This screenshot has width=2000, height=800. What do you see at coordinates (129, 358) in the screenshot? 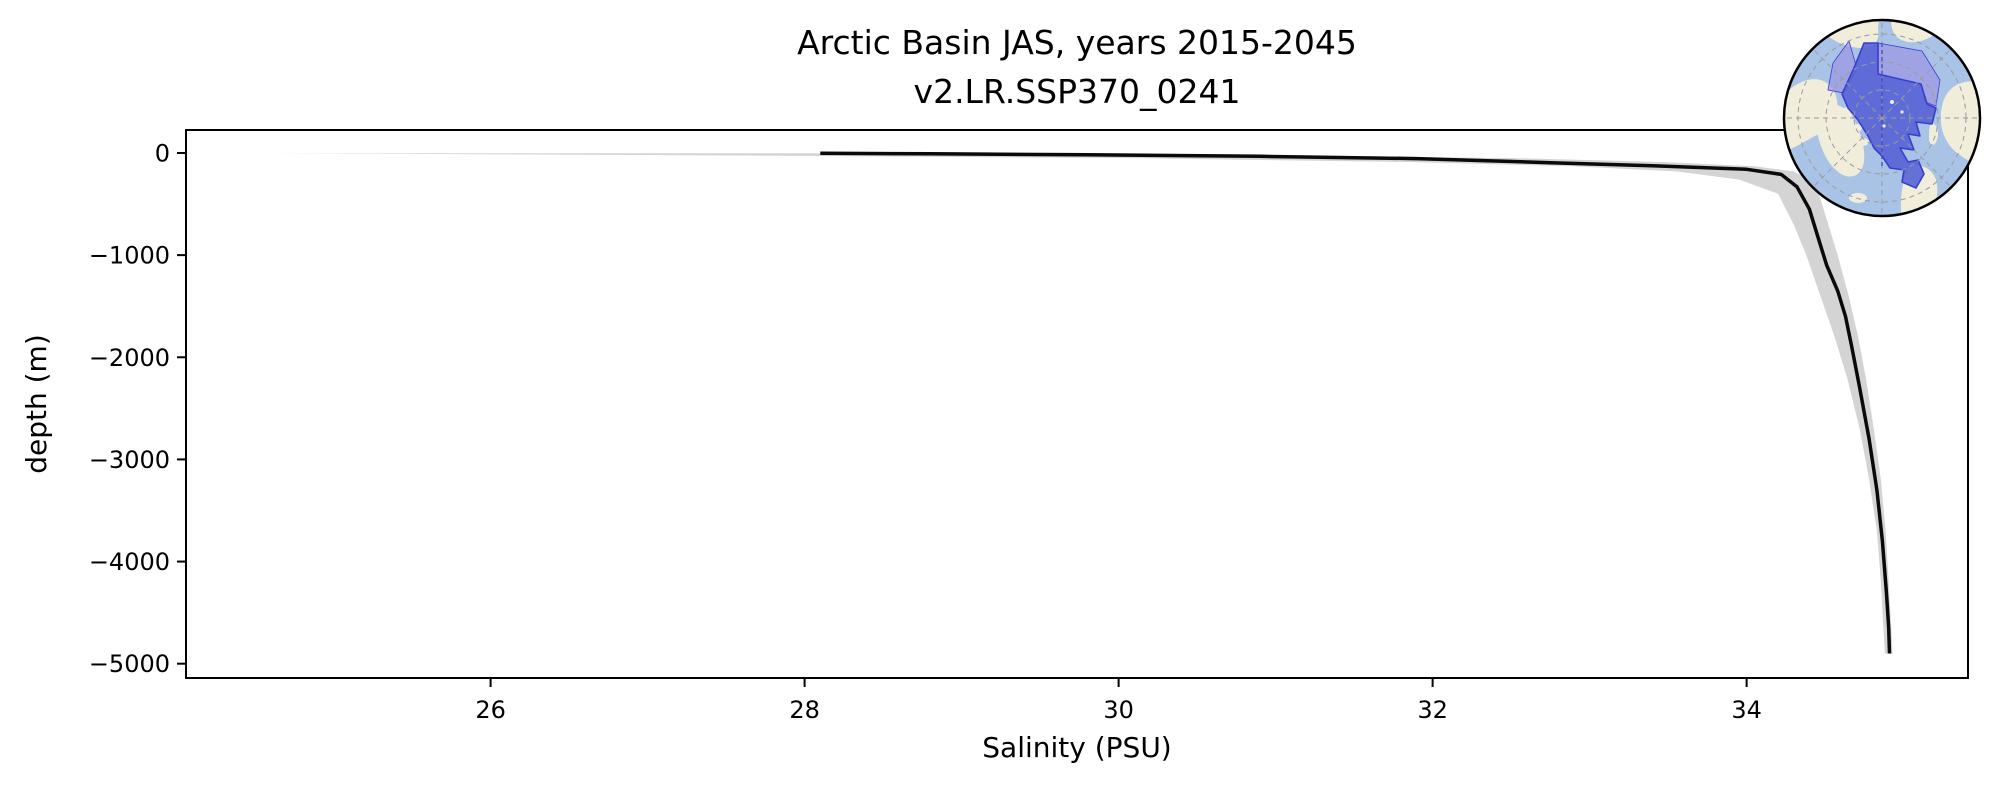
I see `y-tick-label: −2000` at bounding box center [129, 358].